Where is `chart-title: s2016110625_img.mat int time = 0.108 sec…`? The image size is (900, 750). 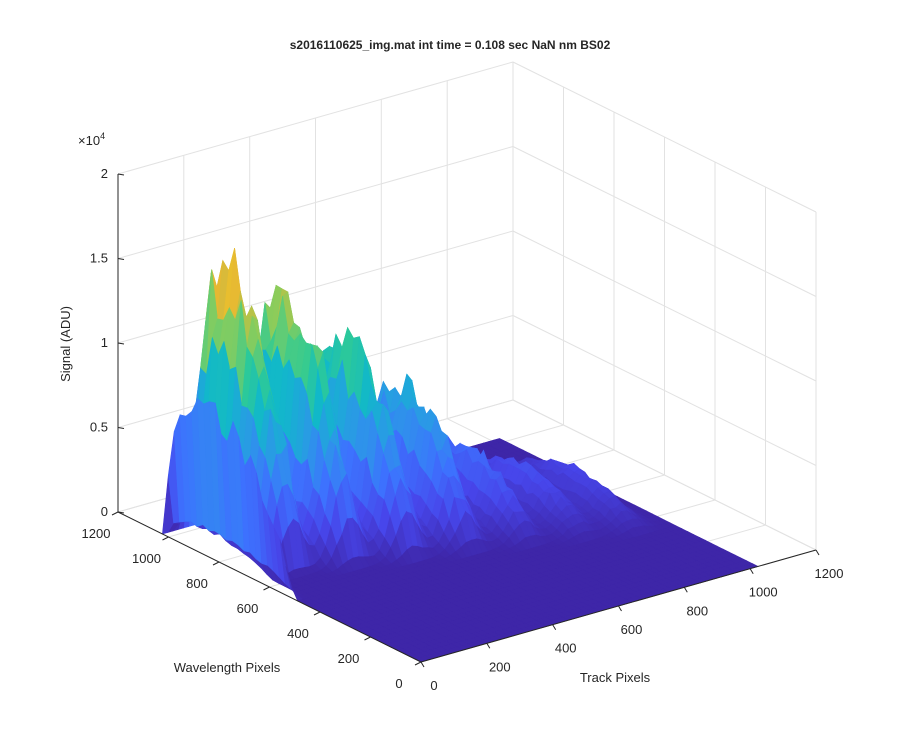 chart-title: s2016110625_img.mat int time = 0.108 sec… is located at coordinates (450, 45).